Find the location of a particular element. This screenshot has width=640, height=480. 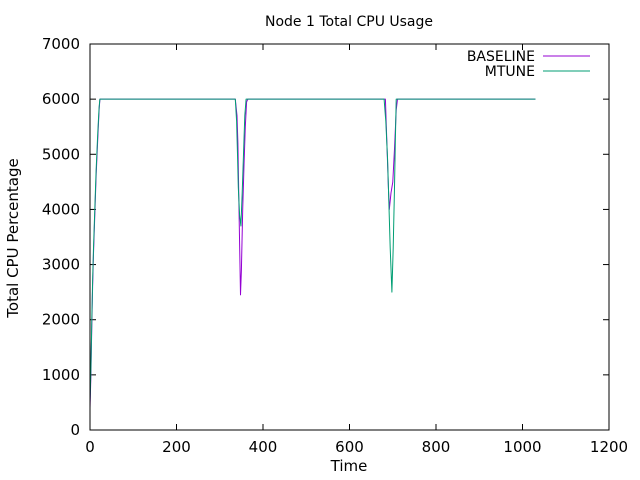

legend-label-baseline: BASELINE is located at coordinates (501, 57).